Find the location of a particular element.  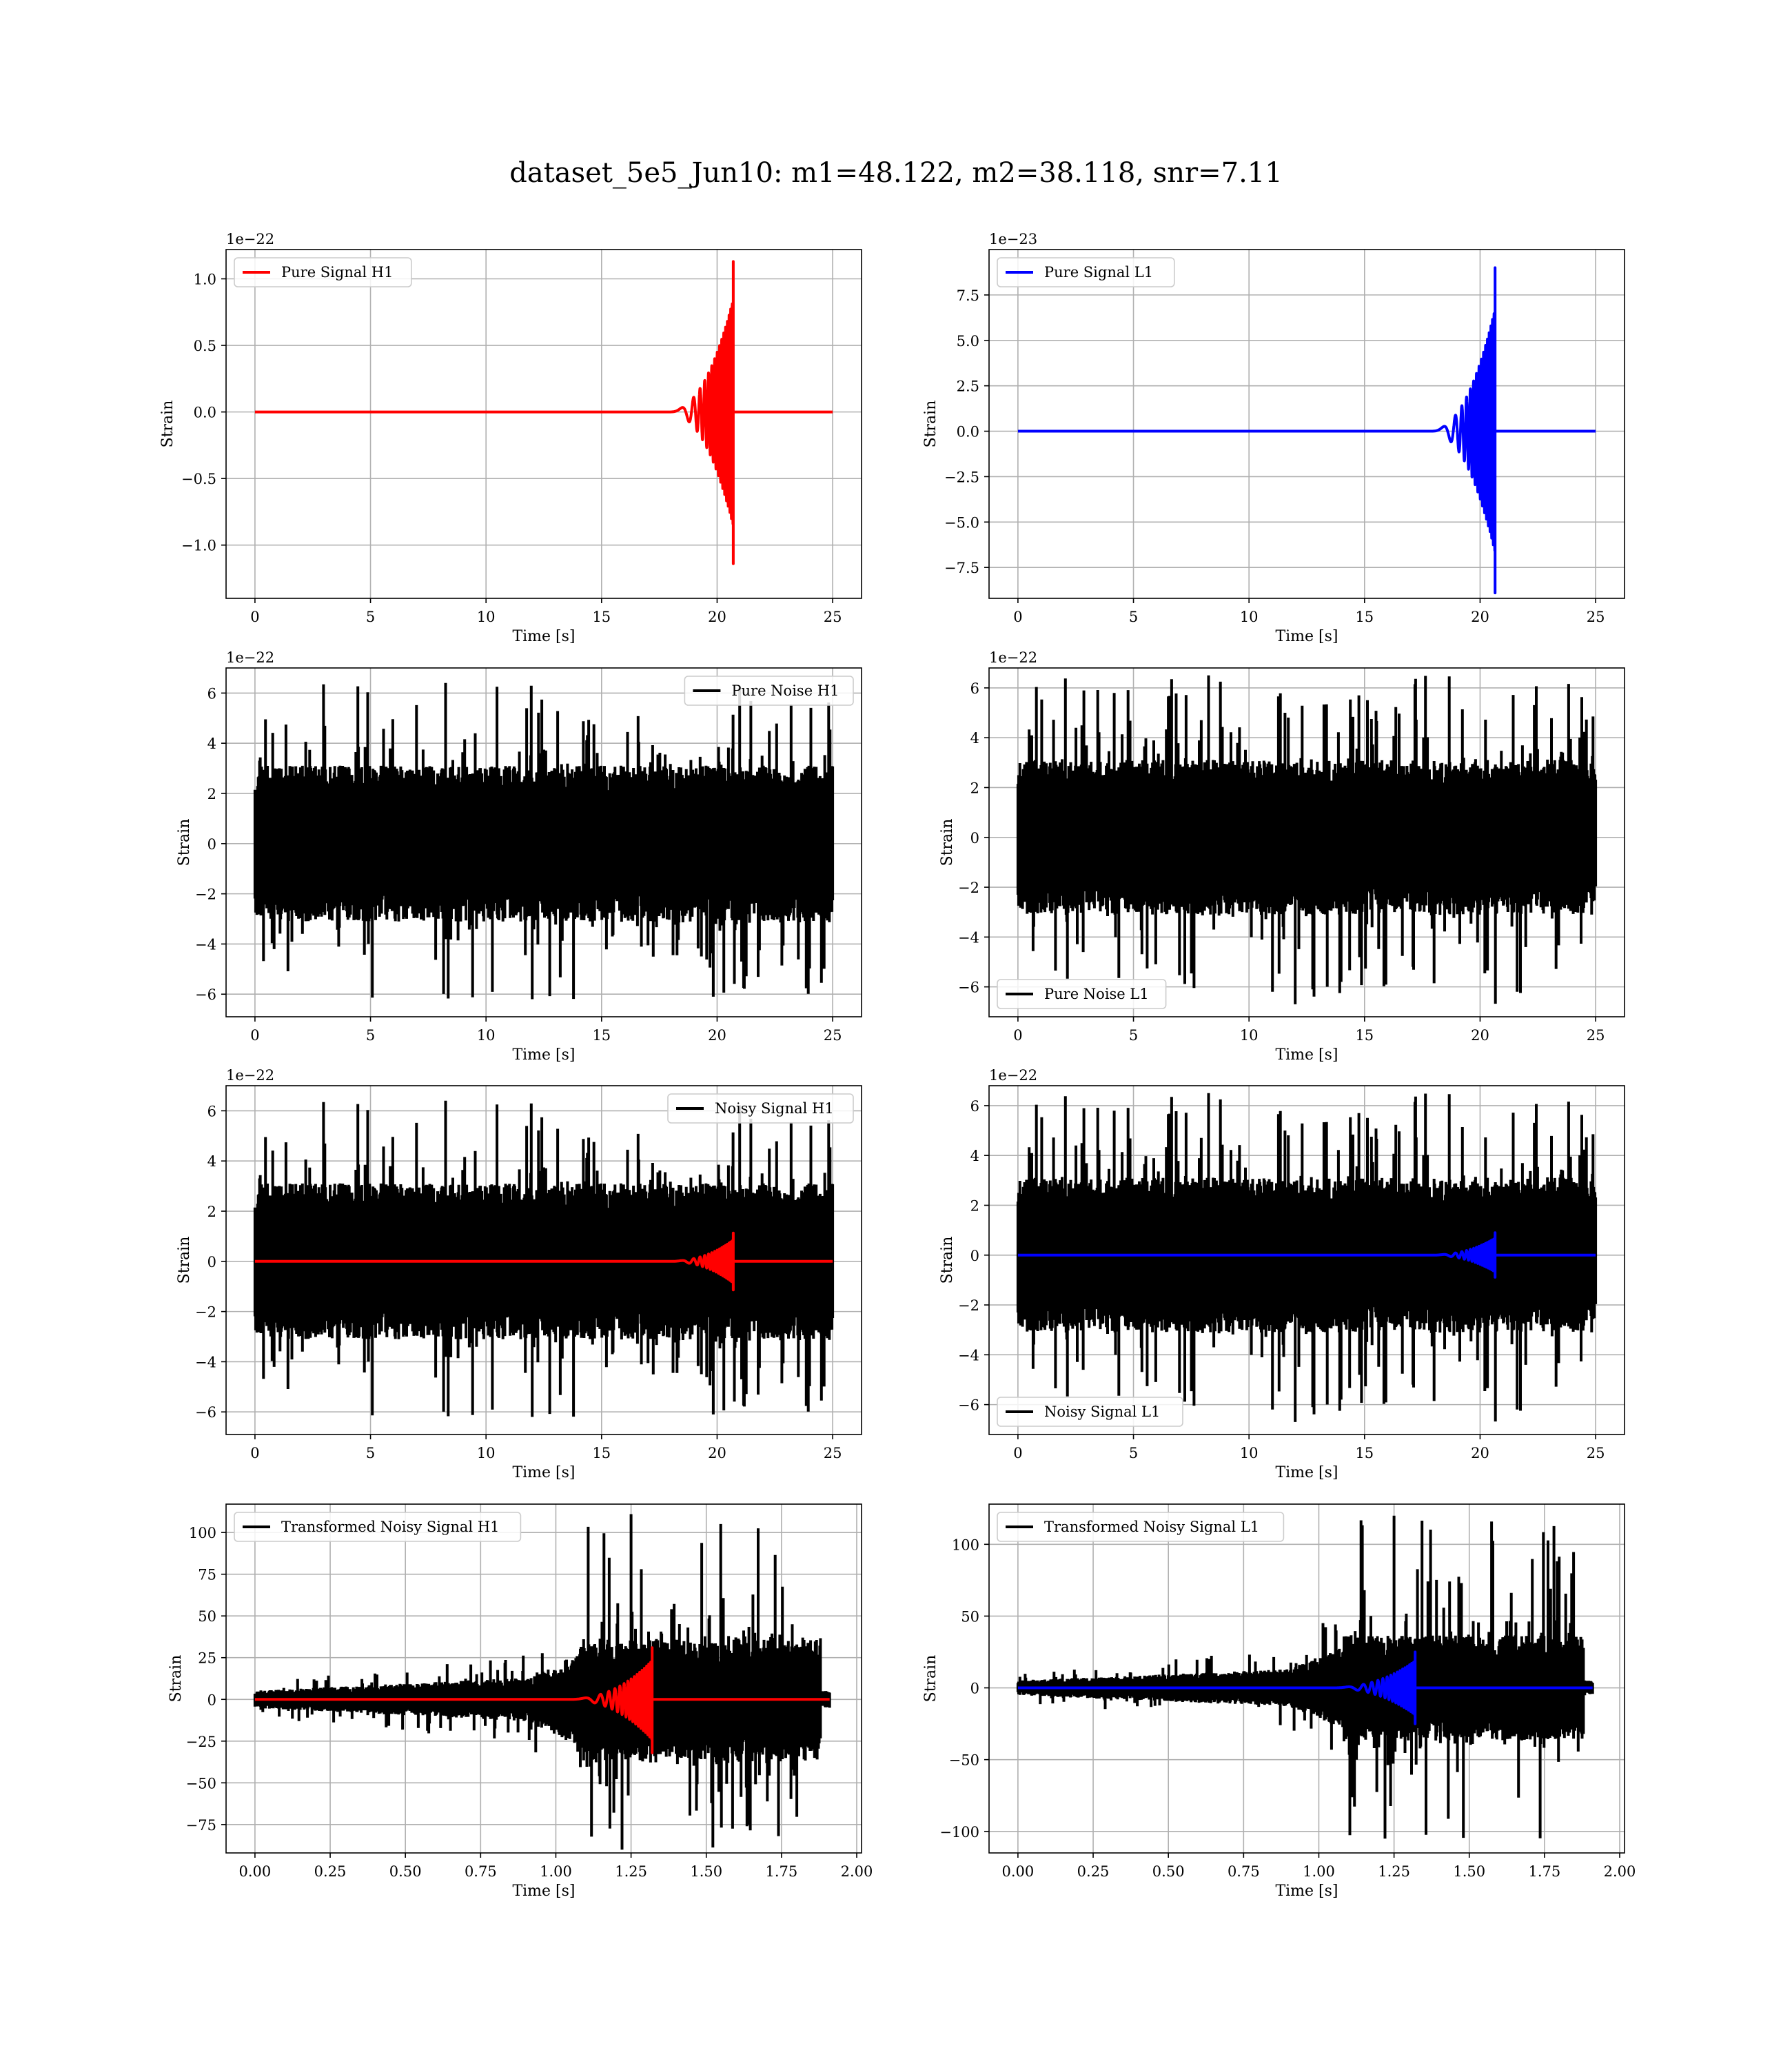

y-tick-label: −50 is located at coordinates (201, 1783).